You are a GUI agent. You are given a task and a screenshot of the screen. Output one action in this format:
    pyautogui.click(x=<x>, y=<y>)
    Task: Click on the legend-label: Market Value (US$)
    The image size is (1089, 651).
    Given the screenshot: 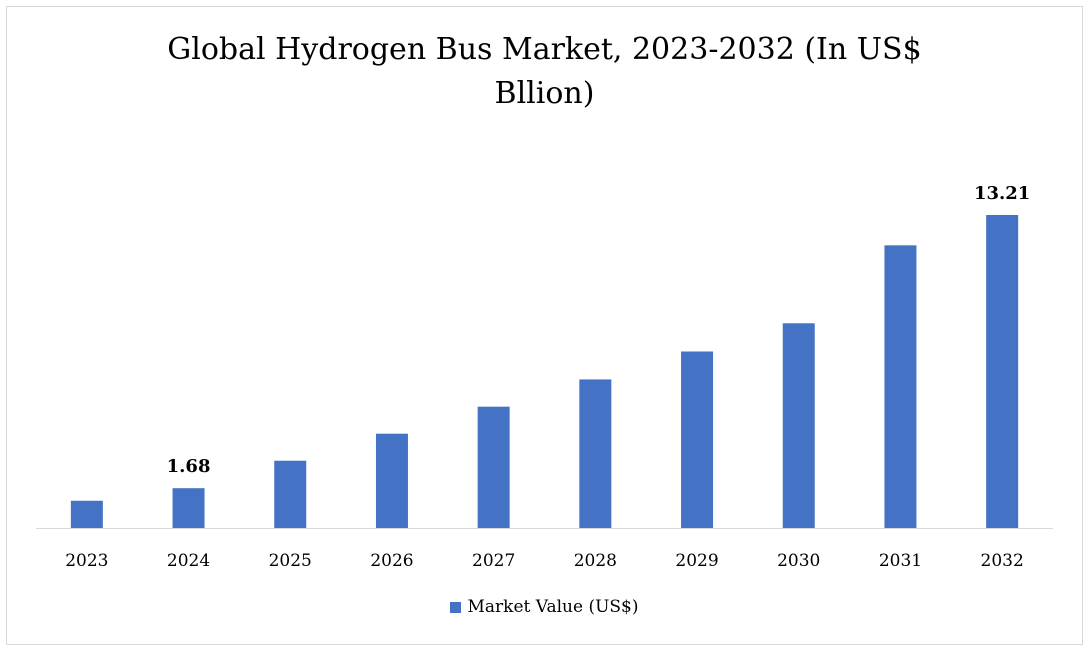 What is the action you would take?
    pyautogui.click(x=553, y=607)
    